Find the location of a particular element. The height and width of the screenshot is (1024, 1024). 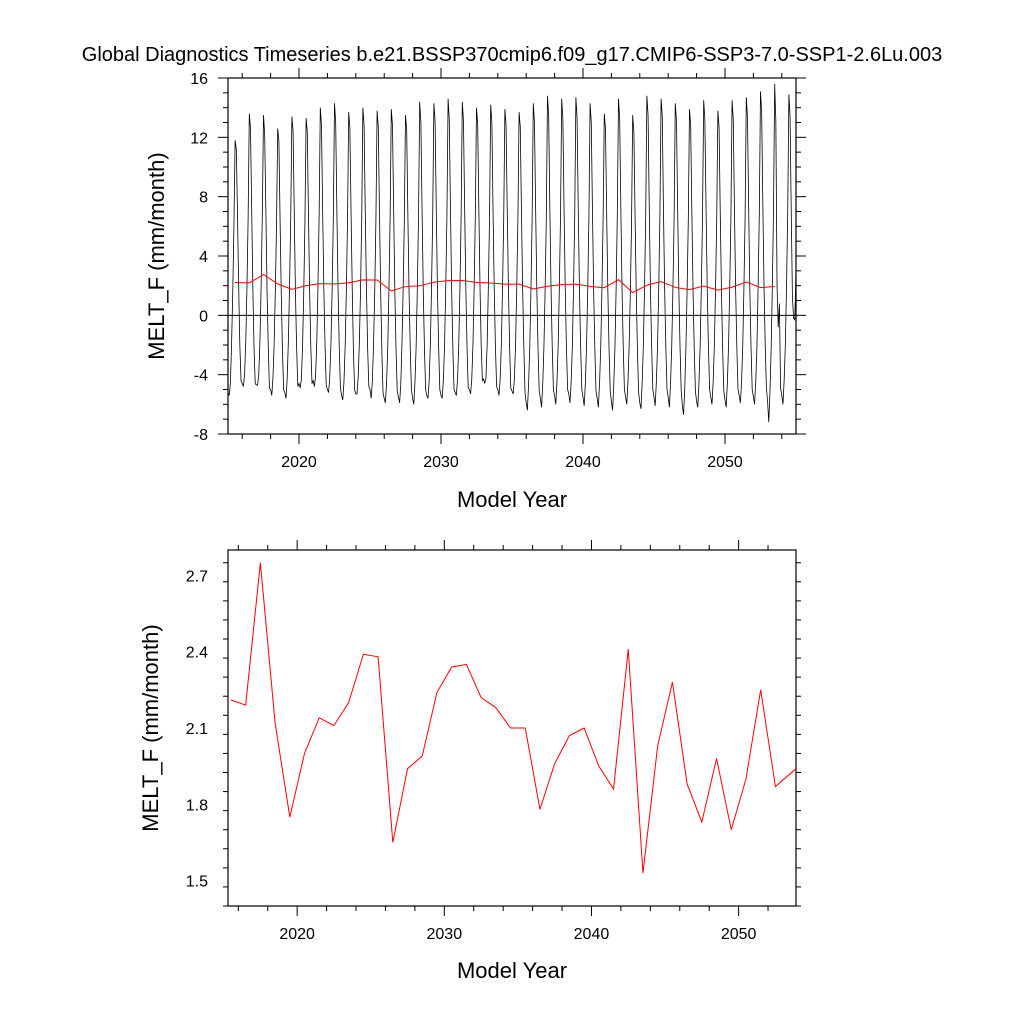

y-tick-label: 16 is located at coordinates (199, 79).